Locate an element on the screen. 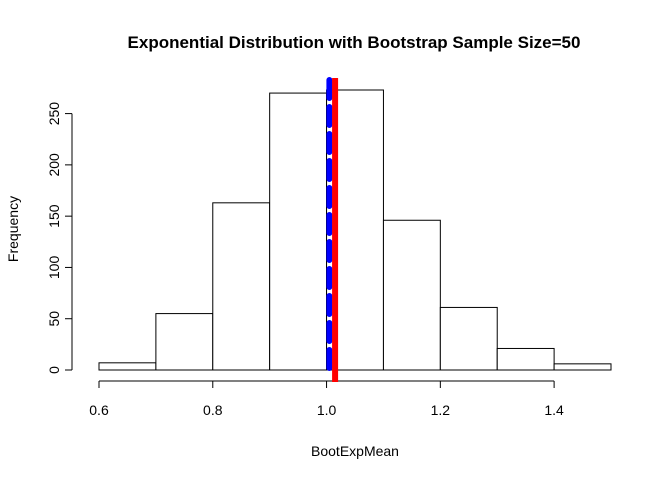 This screenshot has height=480, width=672. y-tick-label: 250 is located at coordinates (54, 114).